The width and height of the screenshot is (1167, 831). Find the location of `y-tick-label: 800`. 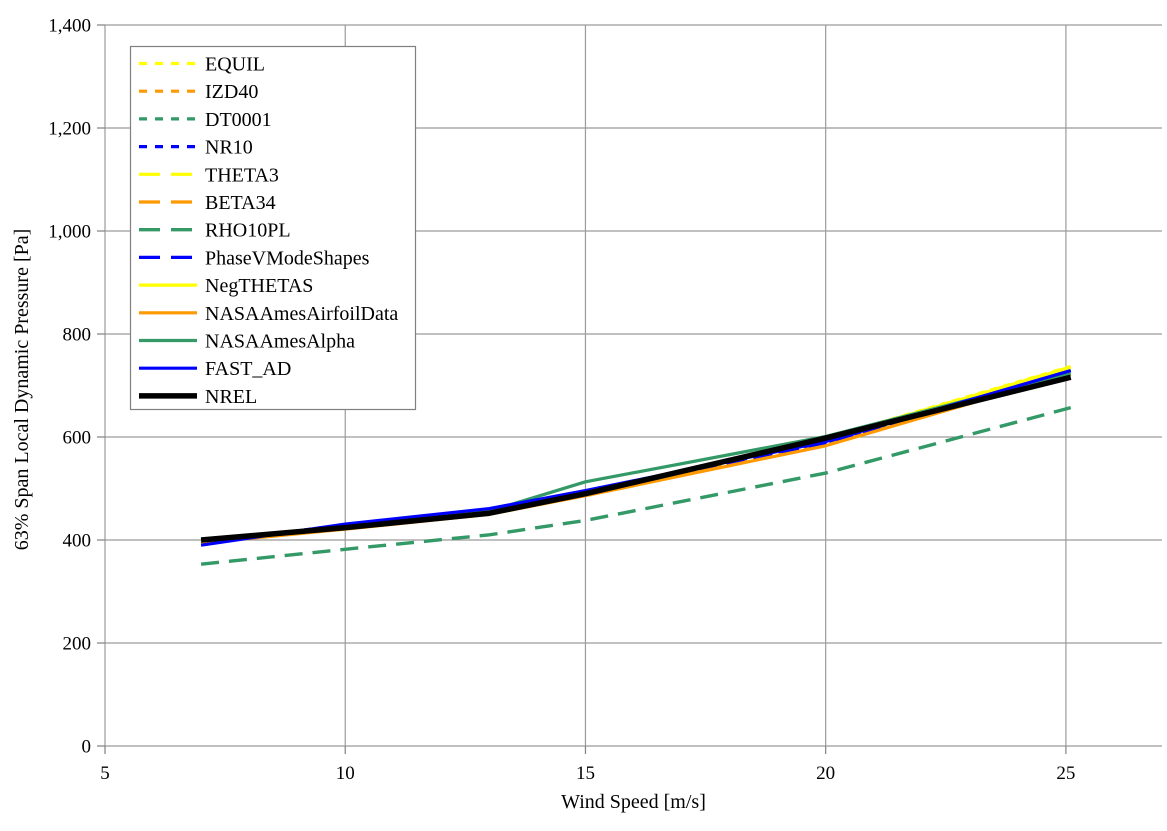

y-tick-label: 800 is located at coordinates (77, 335).